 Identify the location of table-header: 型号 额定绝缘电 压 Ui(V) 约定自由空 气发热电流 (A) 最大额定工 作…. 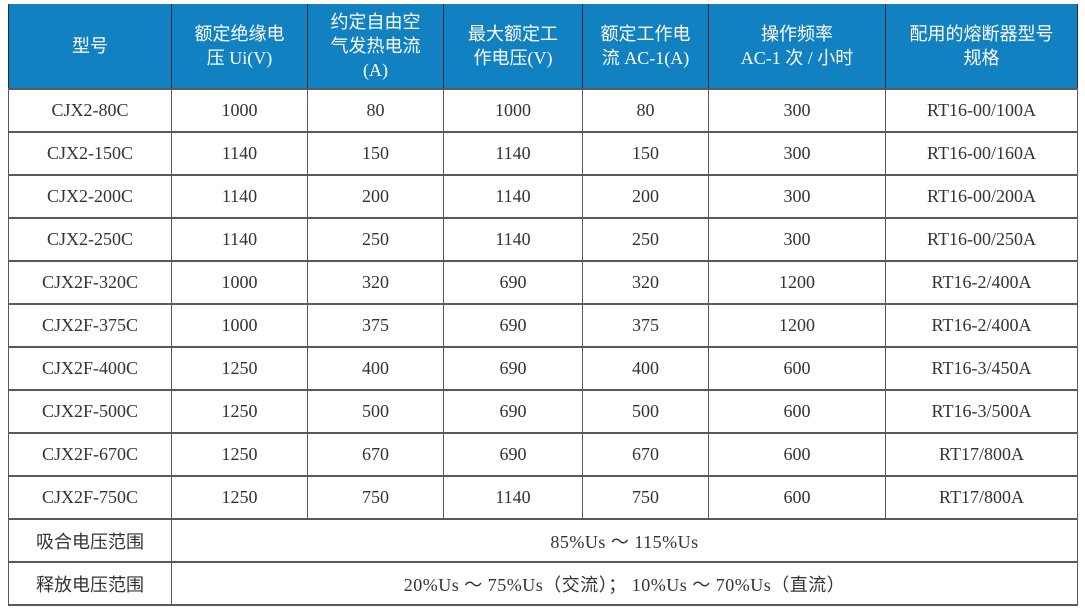
(543, 47).